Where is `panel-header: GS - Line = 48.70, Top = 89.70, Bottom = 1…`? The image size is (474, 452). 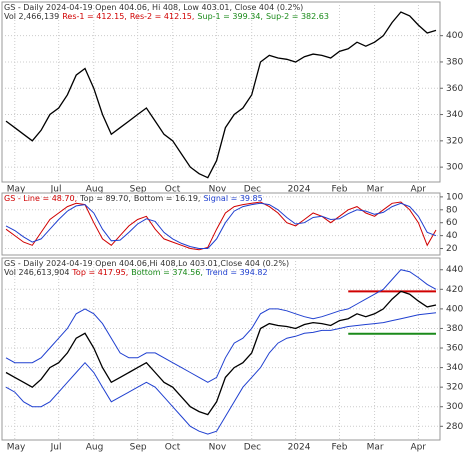 panel-header: GS - Line = 48.70, Top = 89.70, Bottom = 1… is located at coordinates (133, 198).